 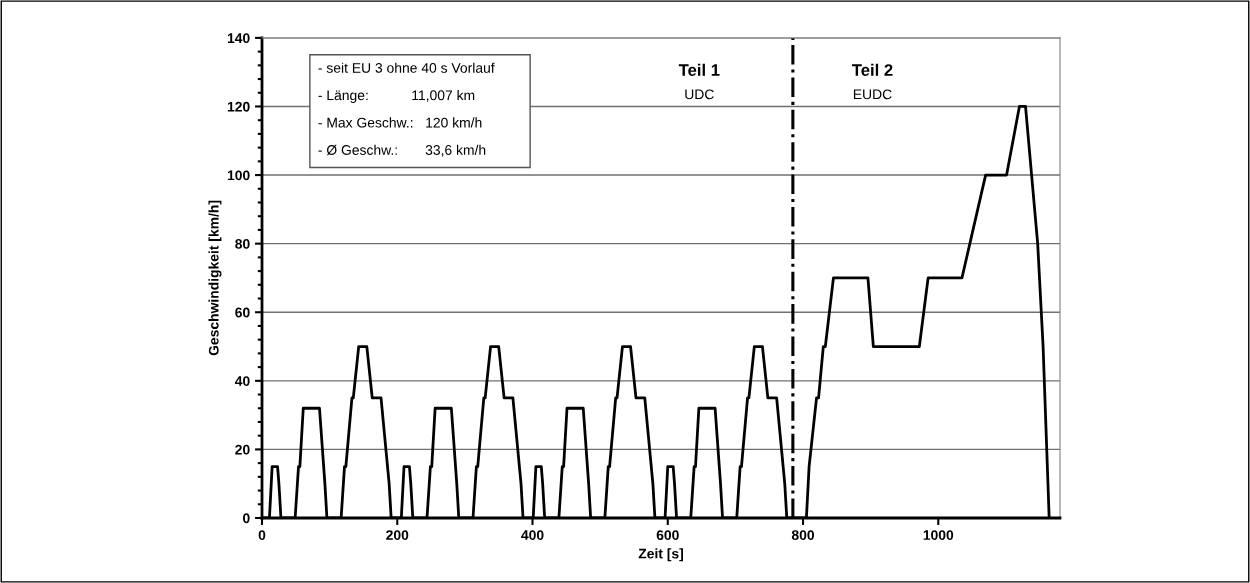 What do you see at coordinates (238, 38) in the screenshot?
I see `y-tick-label: 140` at bounding box center [238, 38].